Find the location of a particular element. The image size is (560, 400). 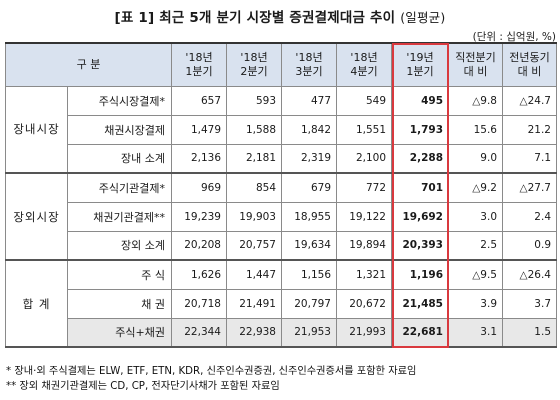

value-cell: 2,181 is located at coordinates (254, 158).